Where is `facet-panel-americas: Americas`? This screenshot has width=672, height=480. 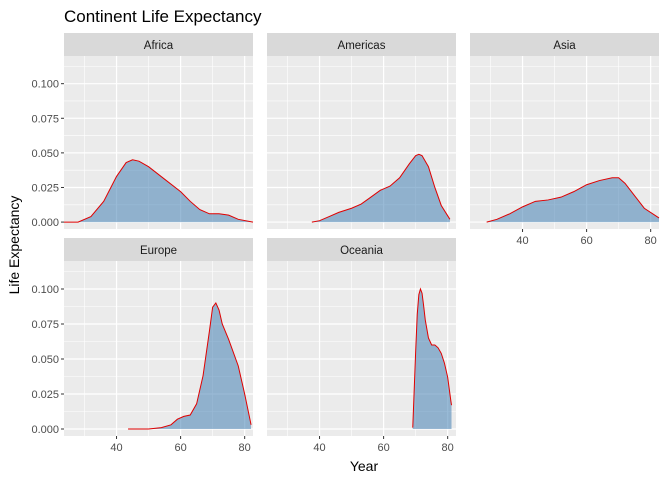
facet-panel-americas: Americas is located at coordinates (361, 131).